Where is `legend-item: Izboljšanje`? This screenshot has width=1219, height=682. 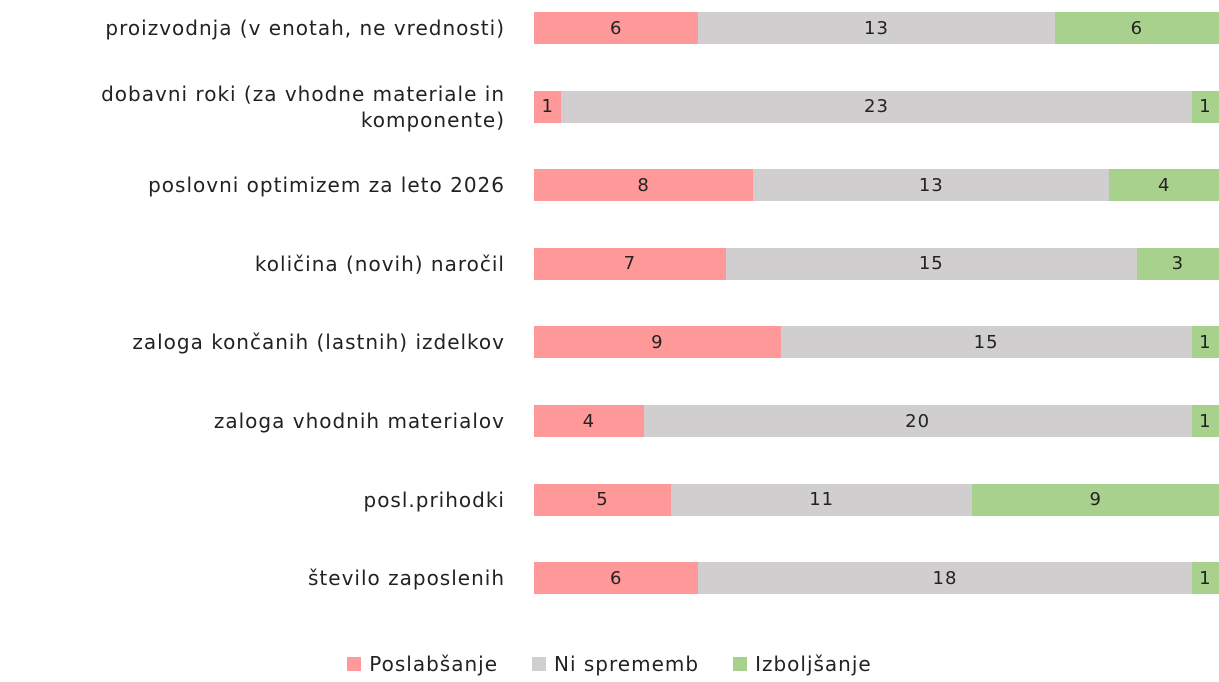 legend-item: Izboljšanje is located at coordinates (802, 664).